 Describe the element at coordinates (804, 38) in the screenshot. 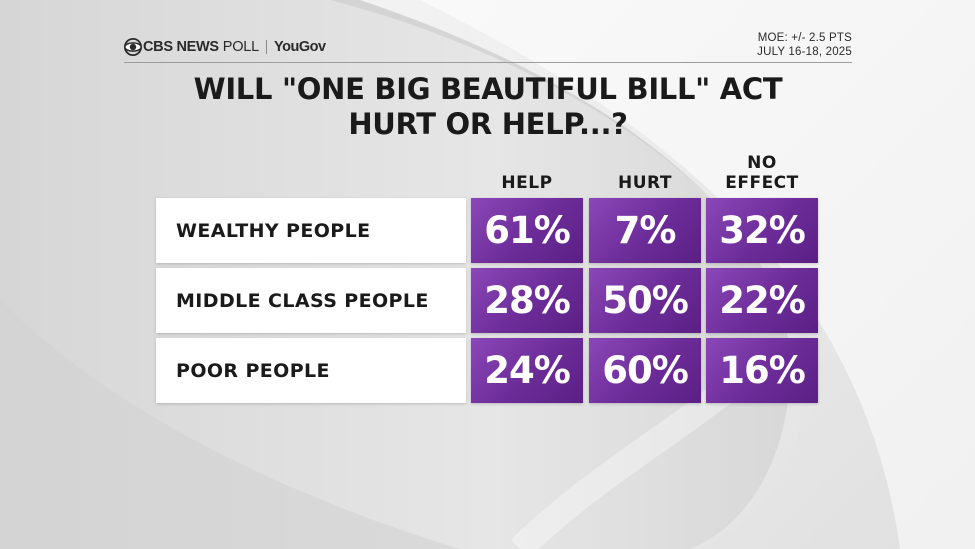

I see `margin-of-error: MOE: +/- 2.5 PTS` at that location.